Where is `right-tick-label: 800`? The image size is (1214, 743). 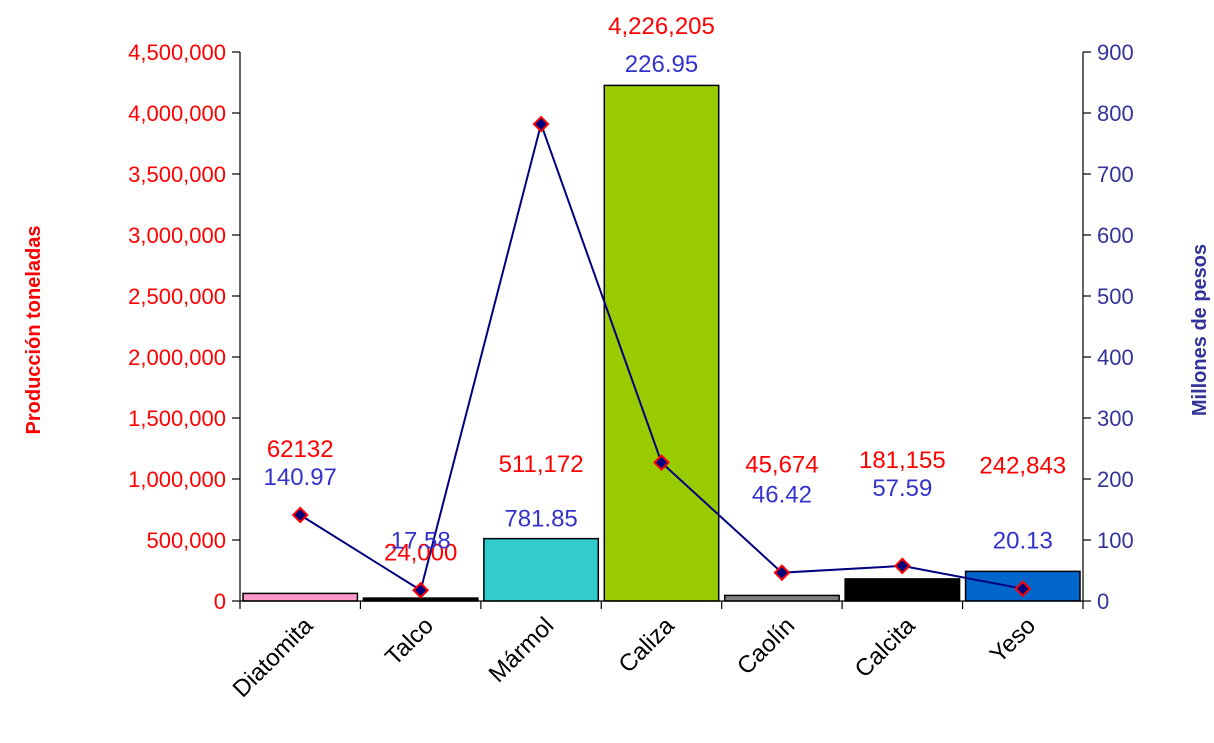
right-tick-label: 800 is located at coordinates (1115, 113).